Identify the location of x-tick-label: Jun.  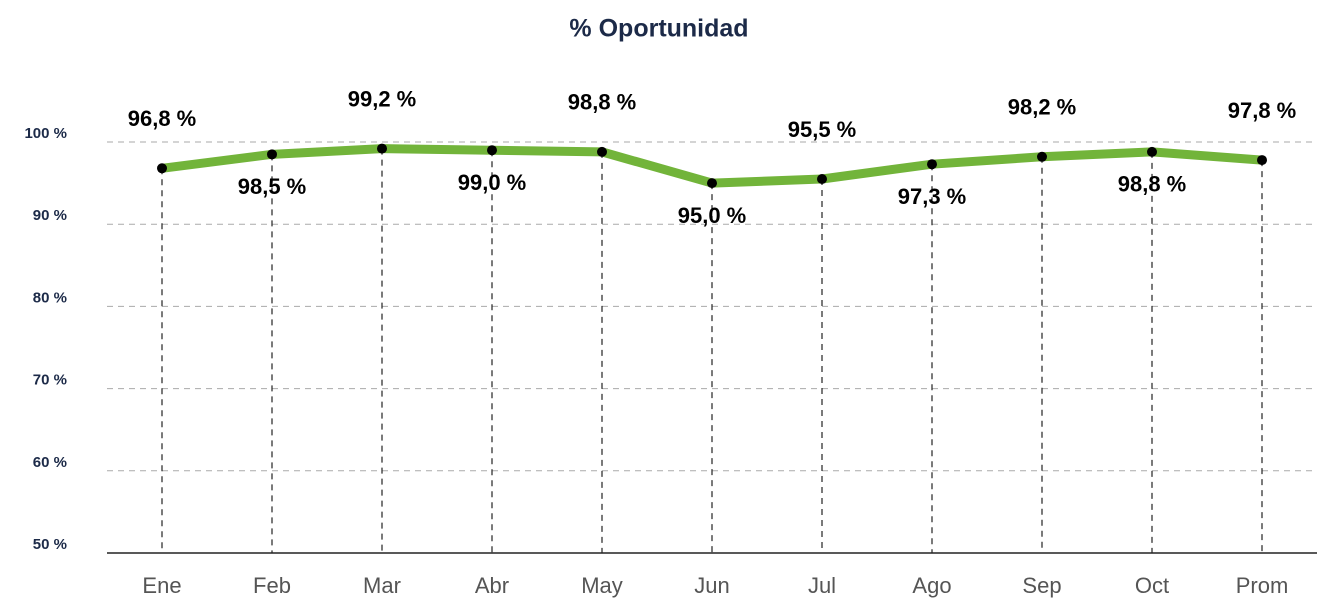
(711, 585).